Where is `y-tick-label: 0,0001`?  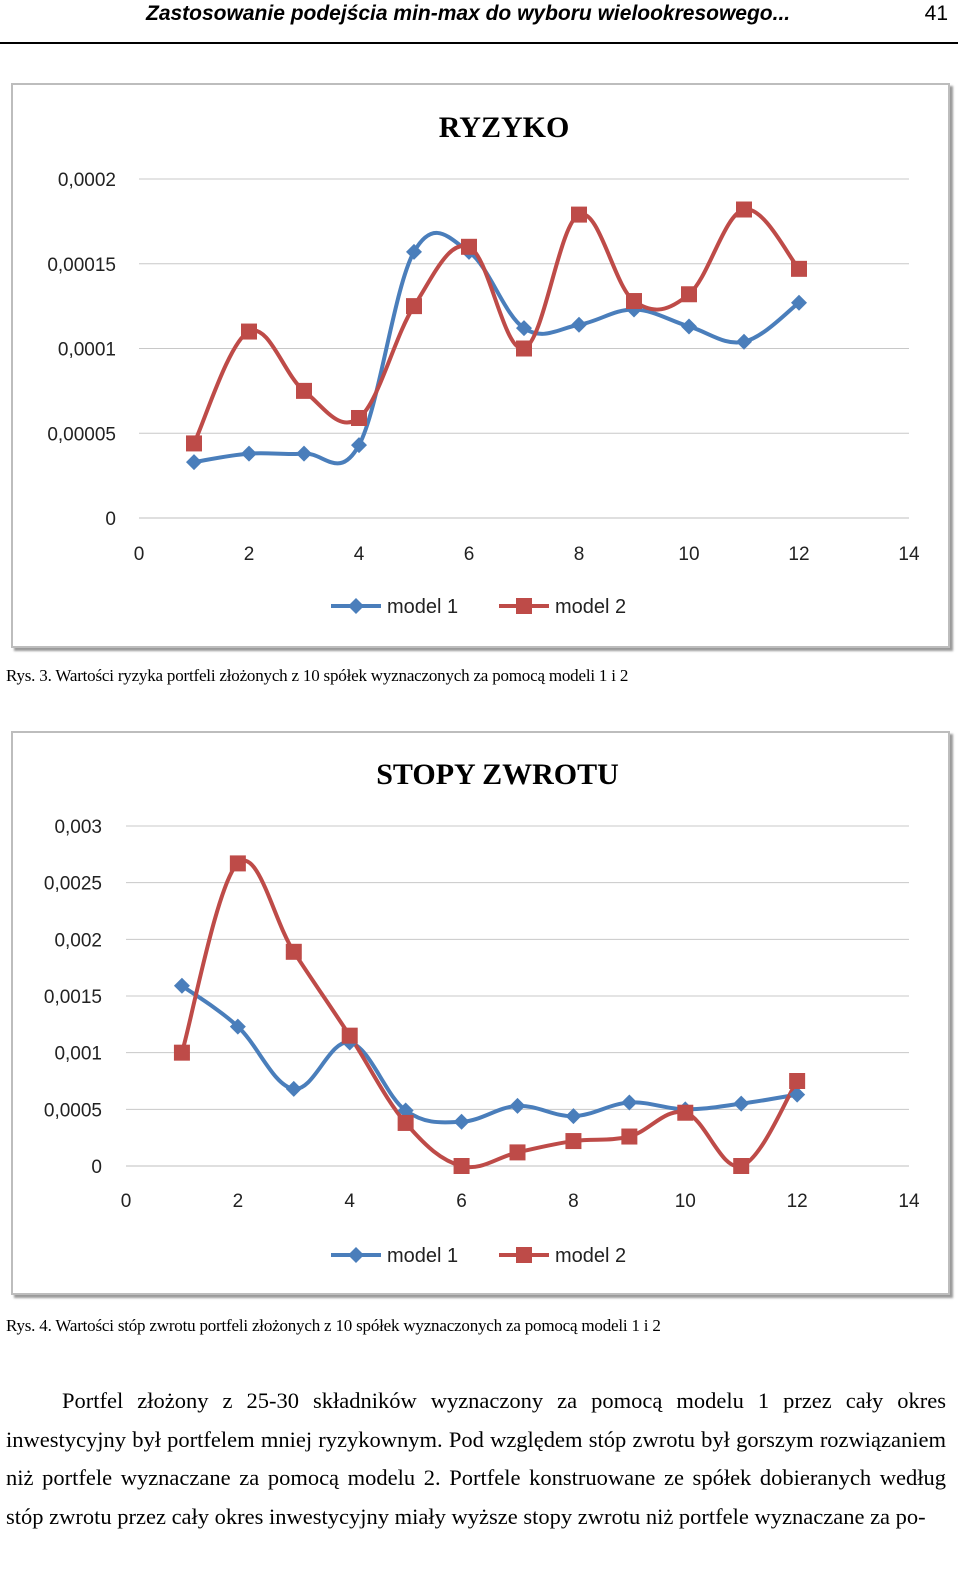
y-tick-label: 0,0001 is located at coordinates (87, 350).